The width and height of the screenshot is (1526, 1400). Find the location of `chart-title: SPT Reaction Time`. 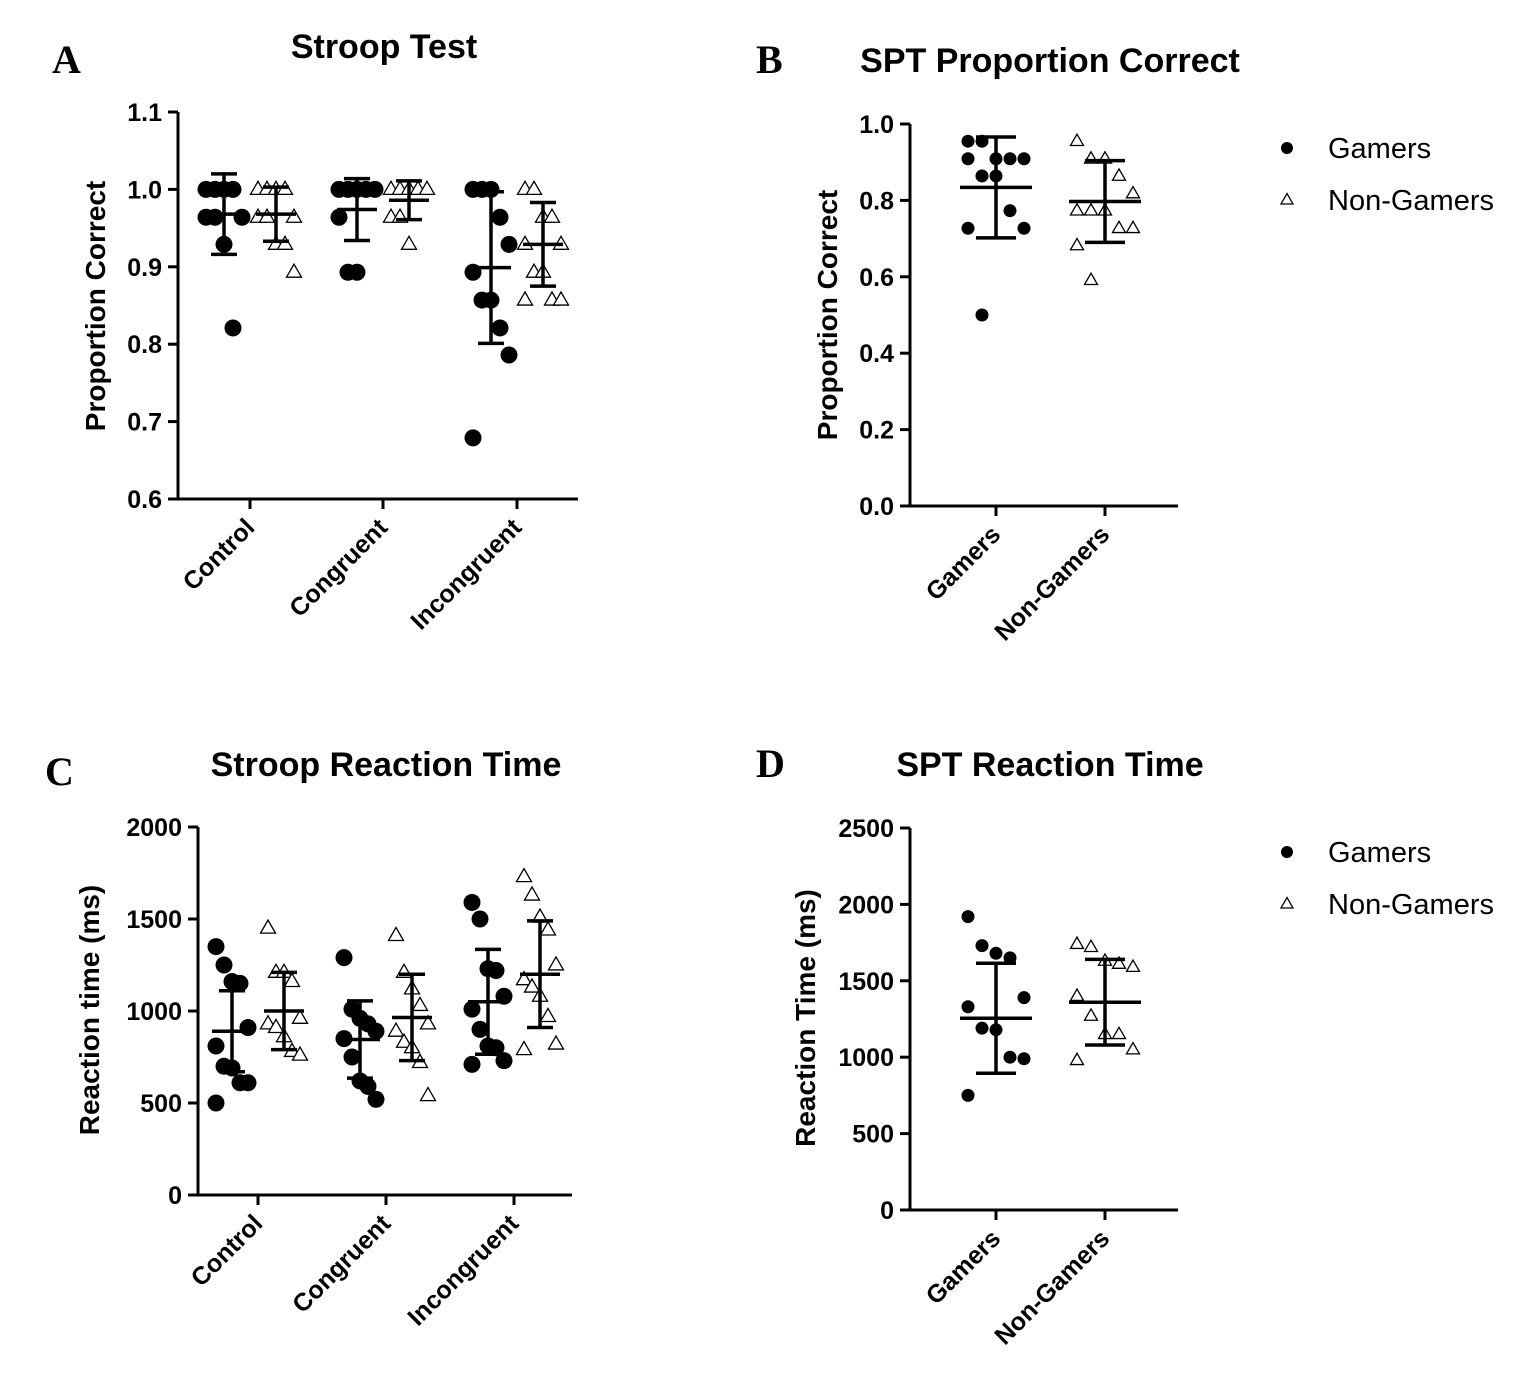

chart-title: SPT Reaction Time is located at coordinates (1049, 765).